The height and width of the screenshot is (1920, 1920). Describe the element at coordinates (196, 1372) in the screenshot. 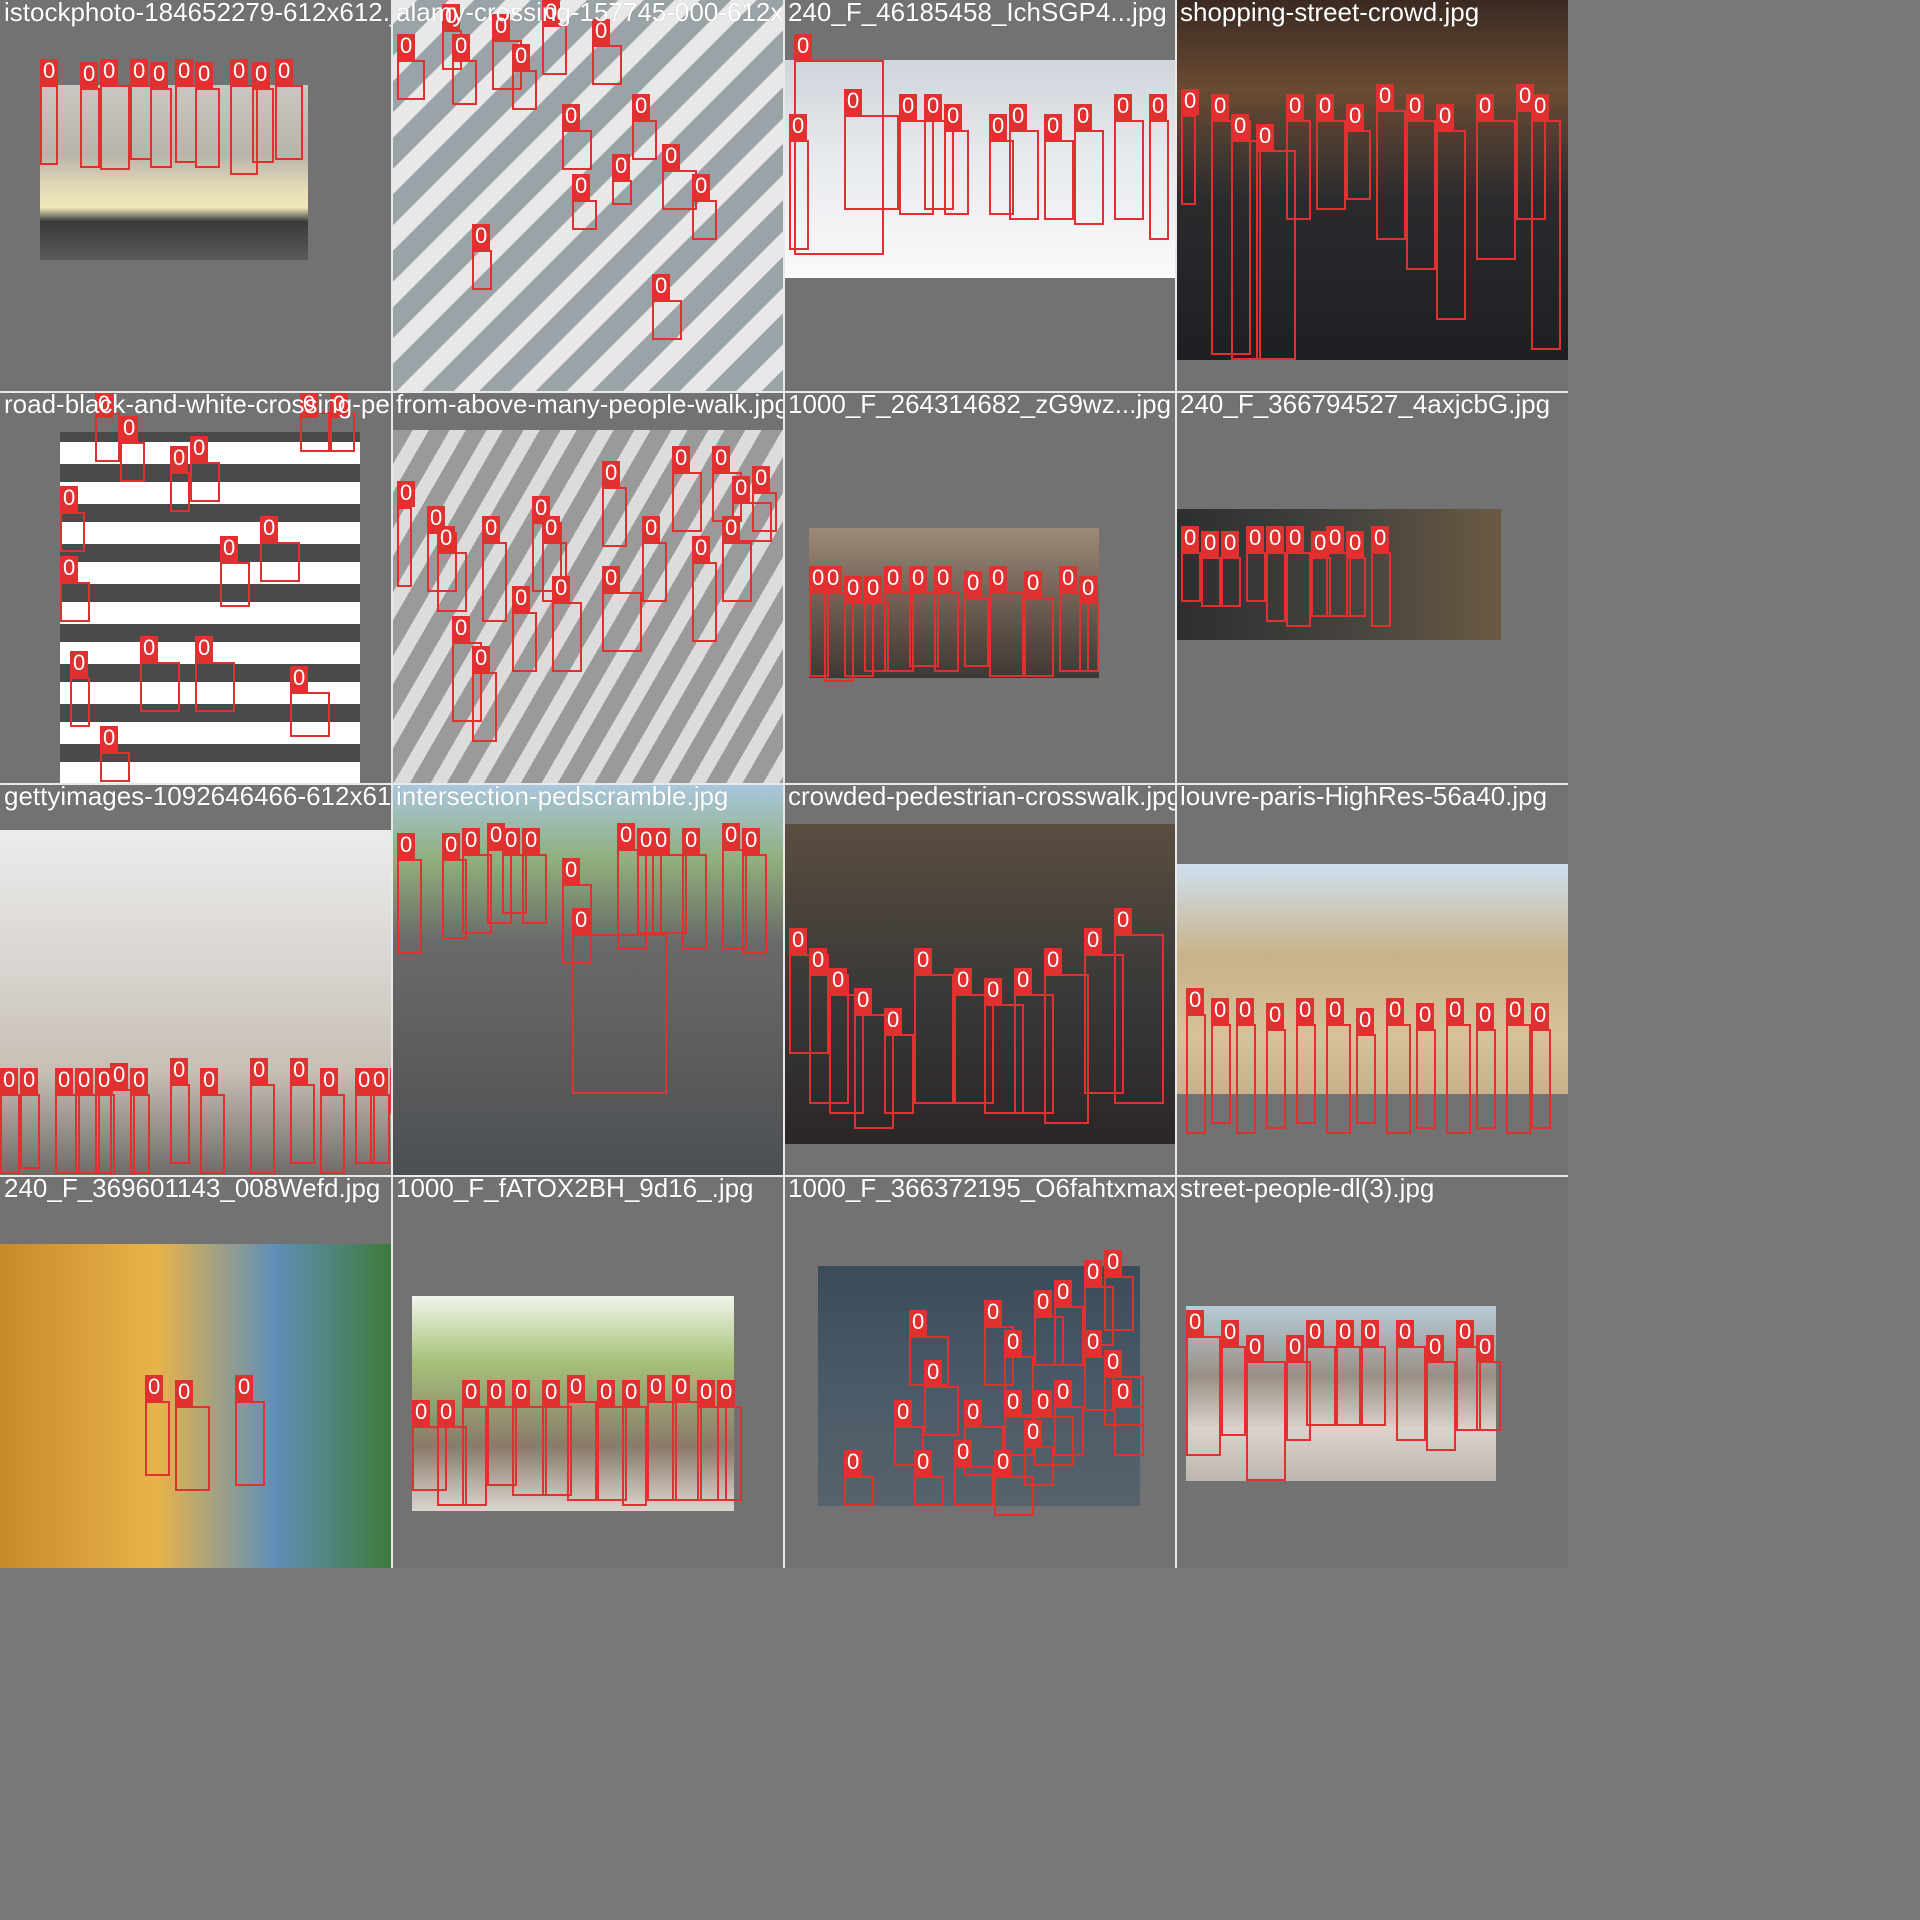

I see `mosaic-tile: 0 0 0 240_F_369601143_008Wefd.jpg` at that location.